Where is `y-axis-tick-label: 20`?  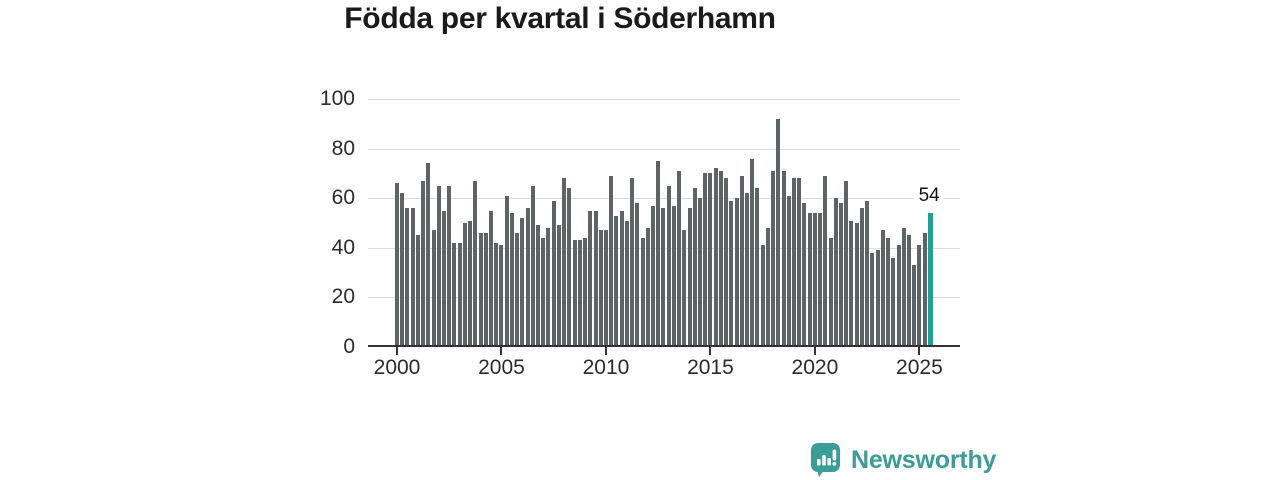 y-axis-tick-label: 20 is located at coordinates (343, 297).